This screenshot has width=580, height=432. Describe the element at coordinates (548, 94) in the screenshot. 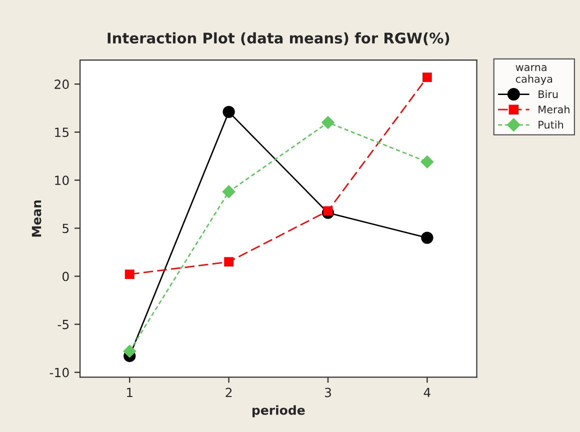

I see `legend-label: Biru` at that location.